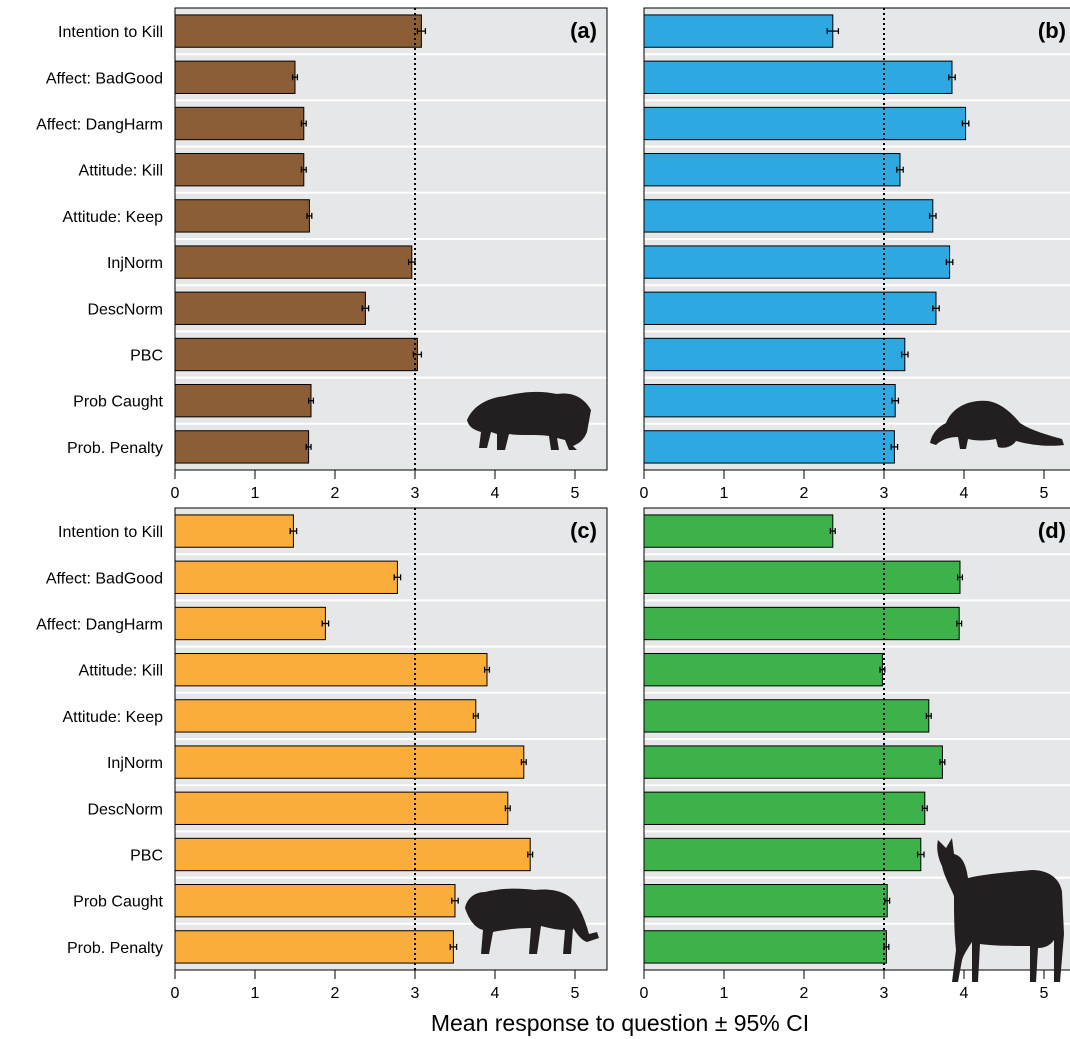 Image resolution: width=1070 pixels, height=1039 pixels. Describe the element at coordinates (104, 578) in the screenshot. I see `category-label: Affect: BadGood` at that location.